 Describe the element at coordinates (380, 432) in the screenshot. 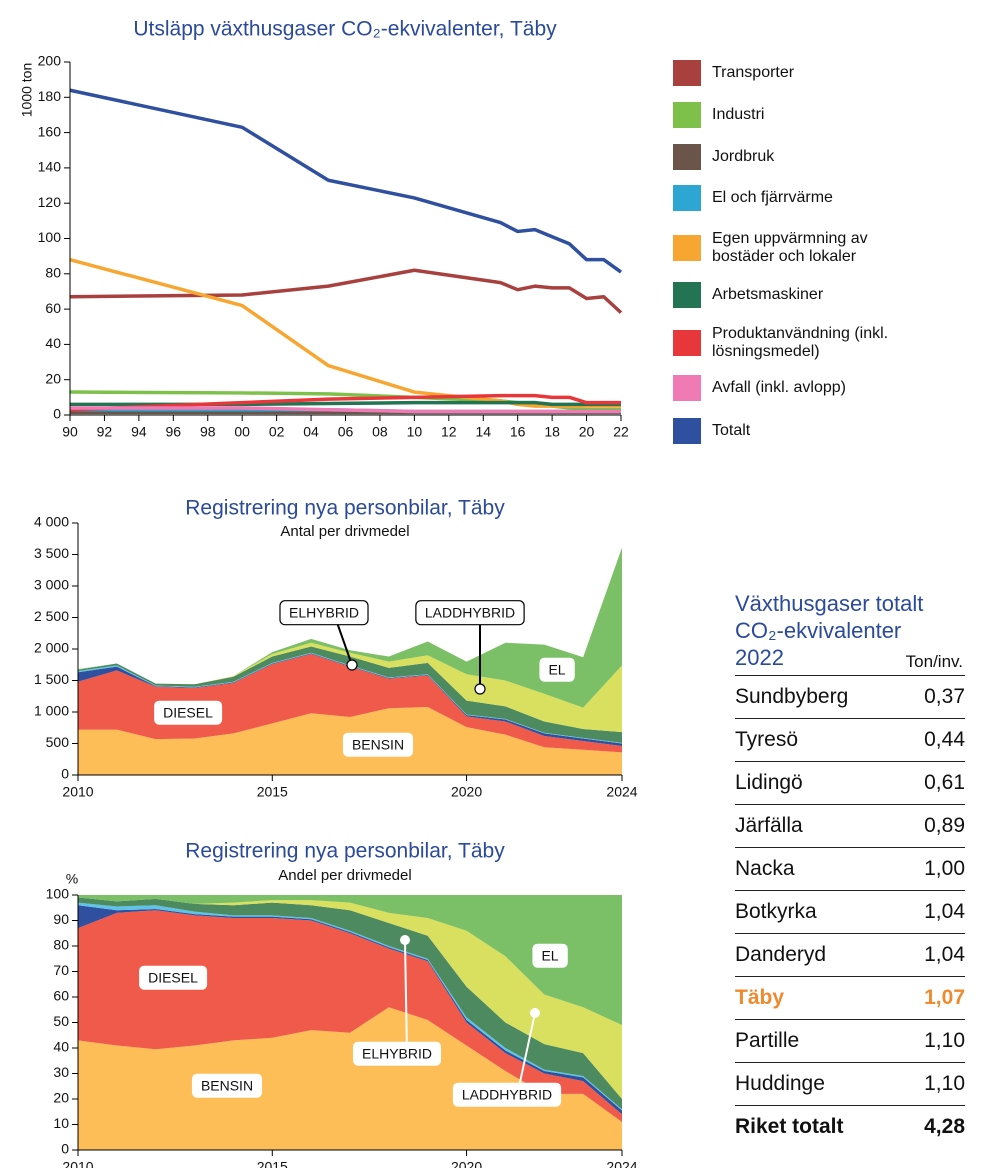

I see `x-tick-label: 08` at that location.